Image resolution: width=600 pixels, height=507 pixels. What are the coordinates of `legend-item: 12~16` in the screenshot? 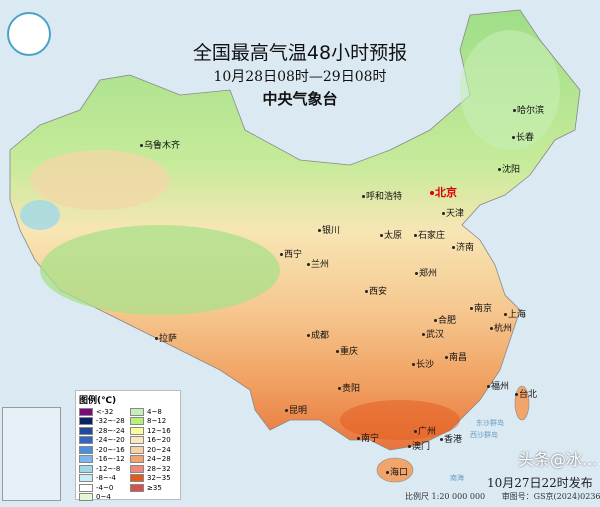 It's located at (150, 431).